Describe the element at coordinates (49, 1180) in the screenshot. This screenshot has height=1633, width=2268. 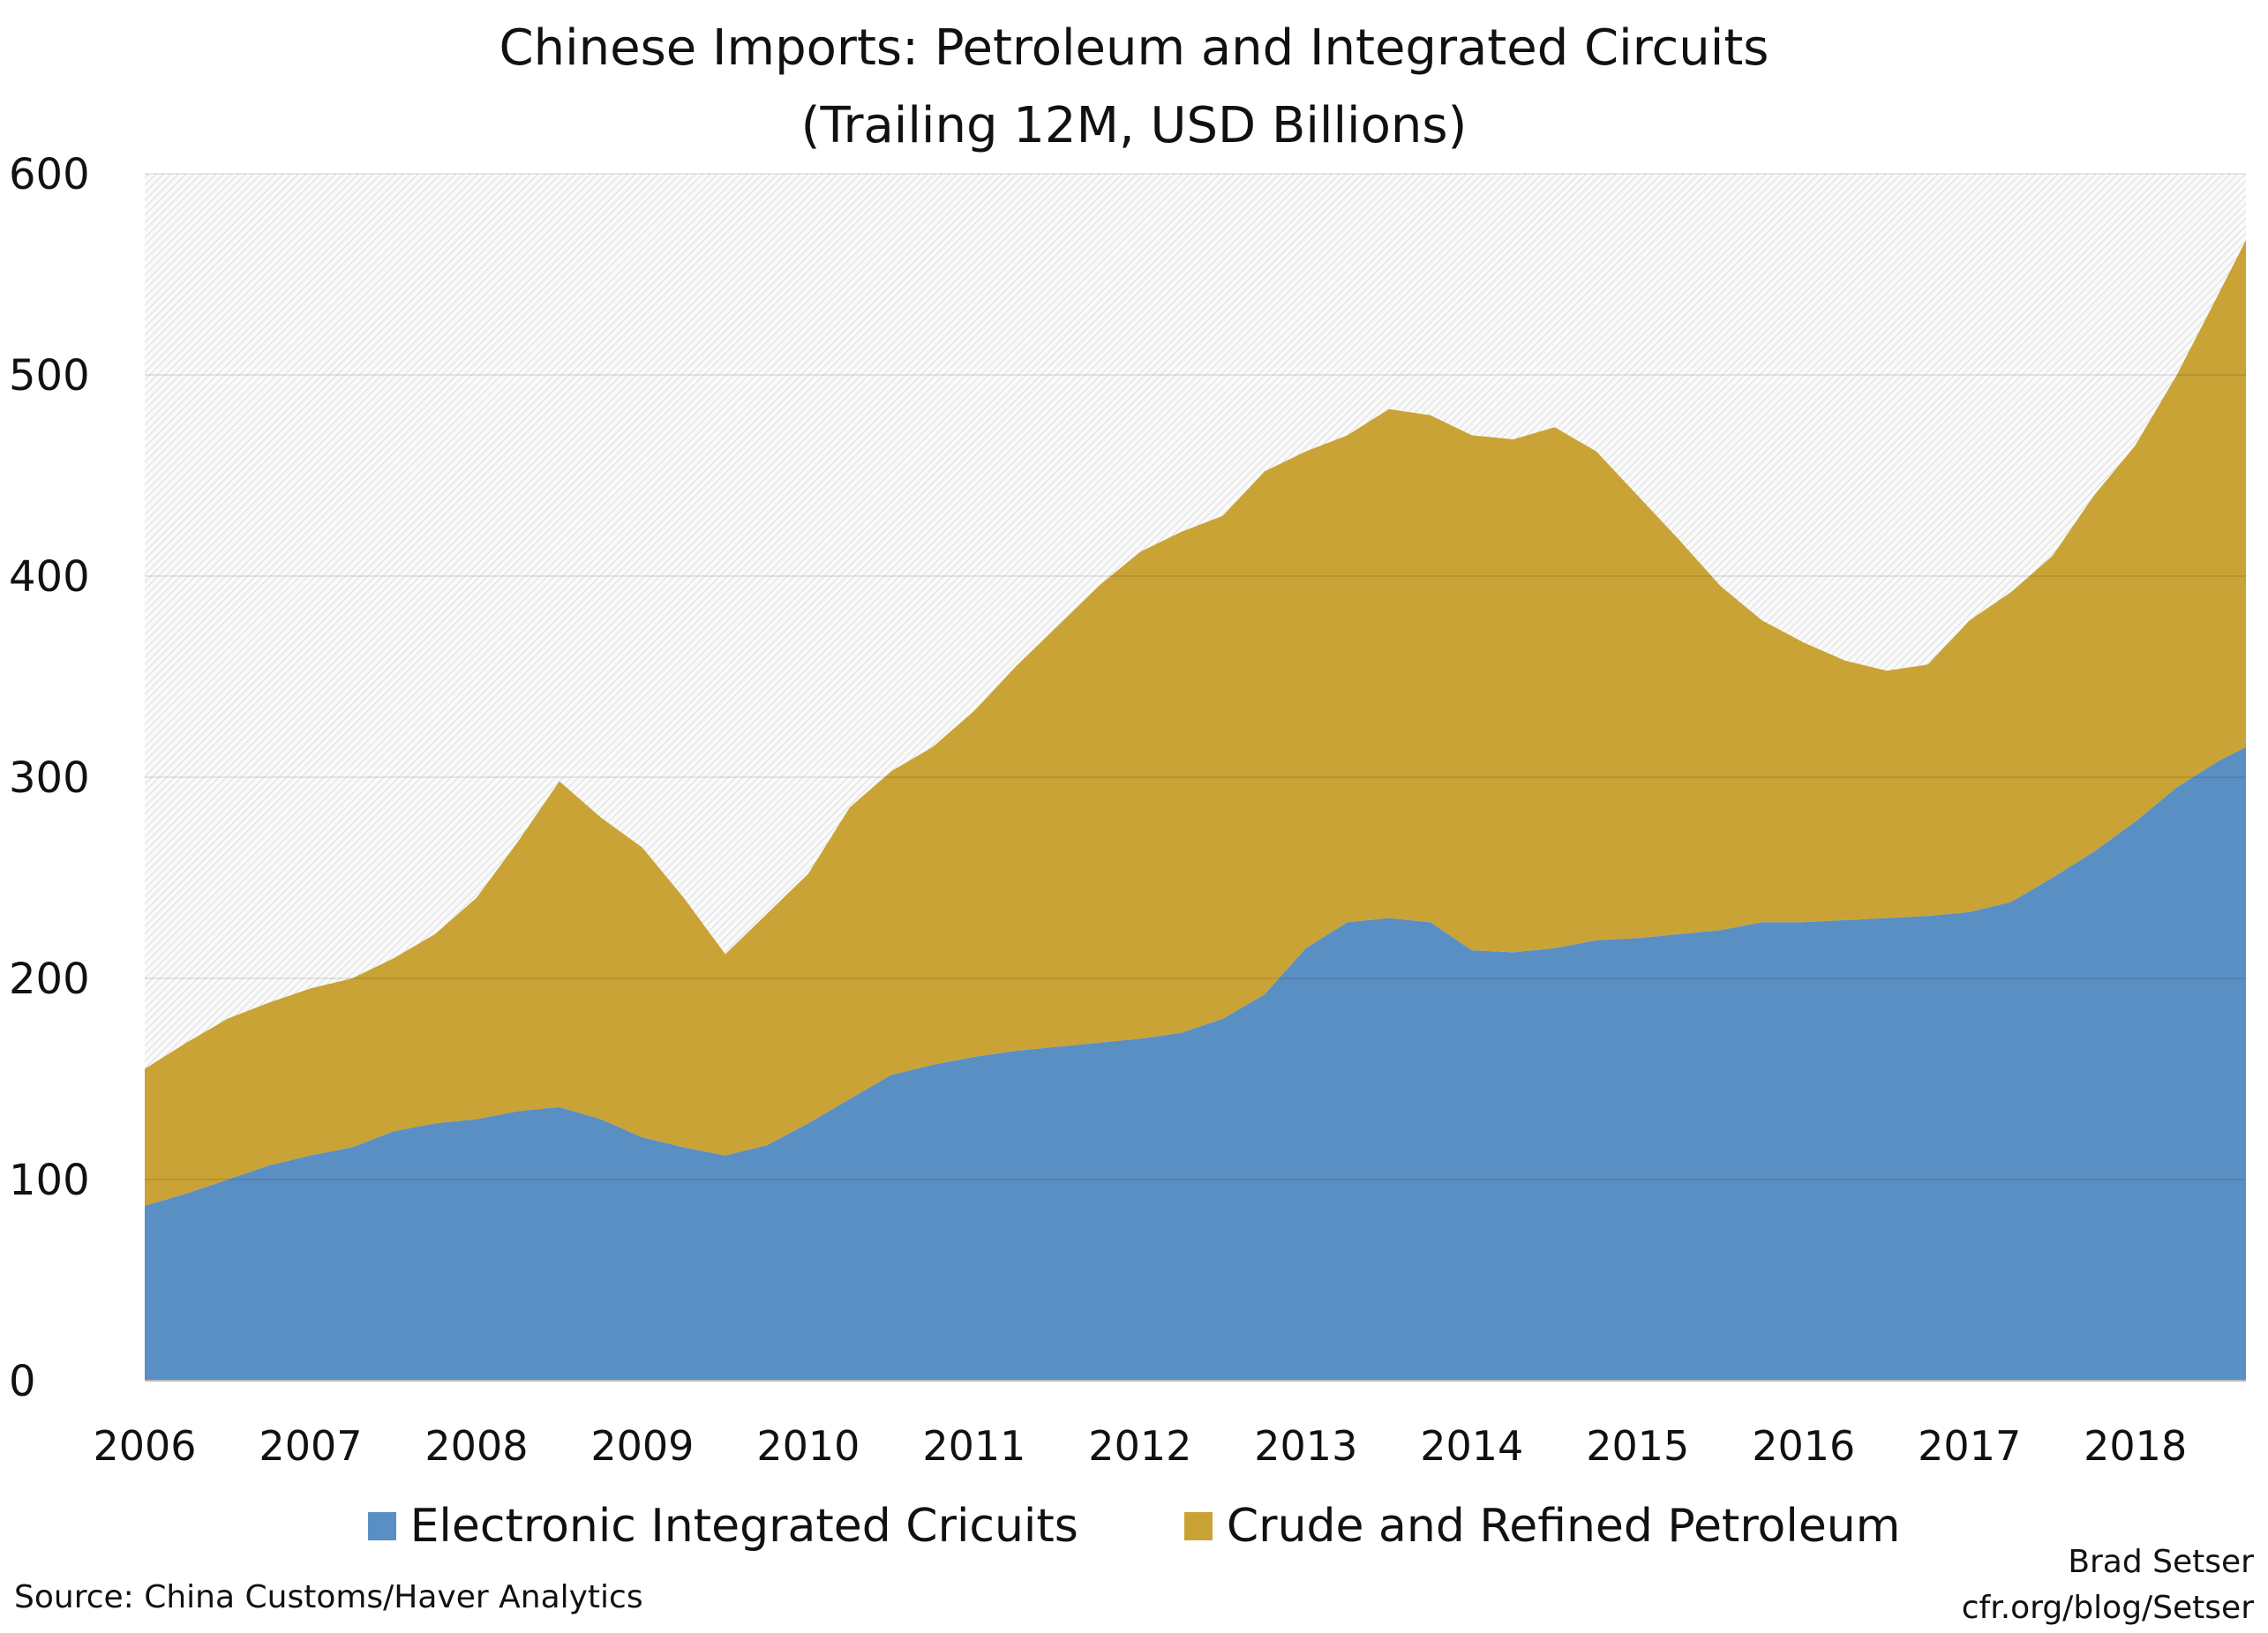
I see `y-tick-label: 100` at that location.